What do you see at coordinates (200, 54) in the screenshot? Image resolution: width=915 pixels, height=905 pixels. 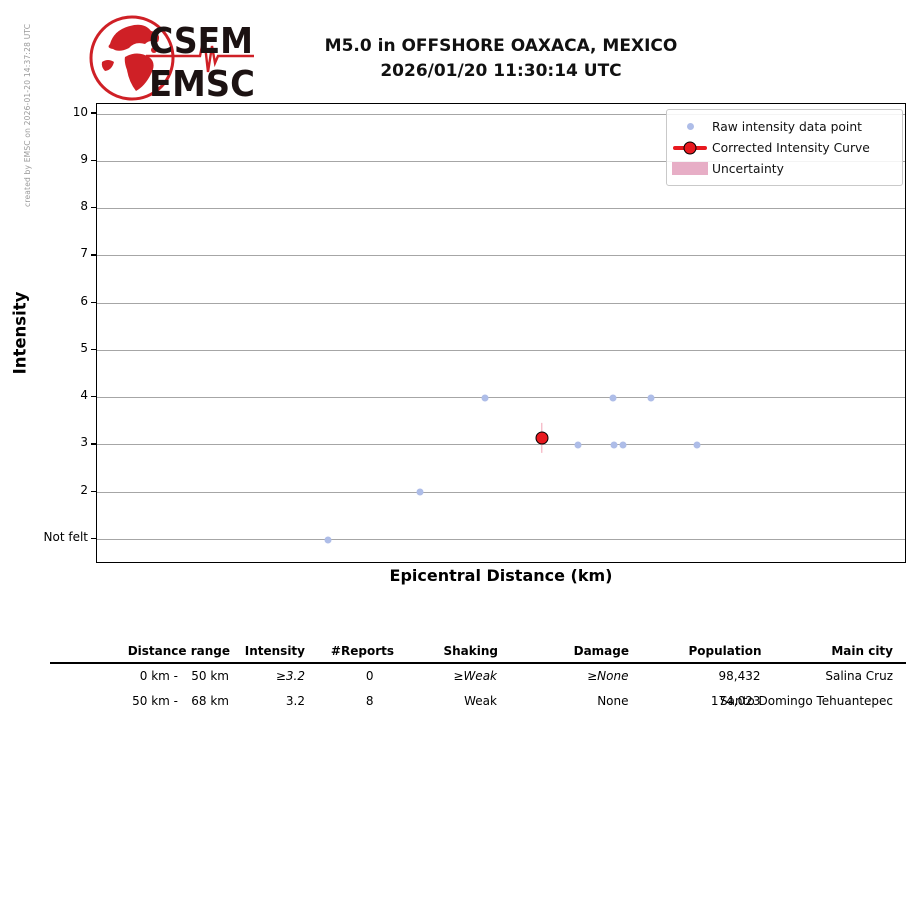 I see `seismogram-trace-icon` at bounding box center [200, 54].